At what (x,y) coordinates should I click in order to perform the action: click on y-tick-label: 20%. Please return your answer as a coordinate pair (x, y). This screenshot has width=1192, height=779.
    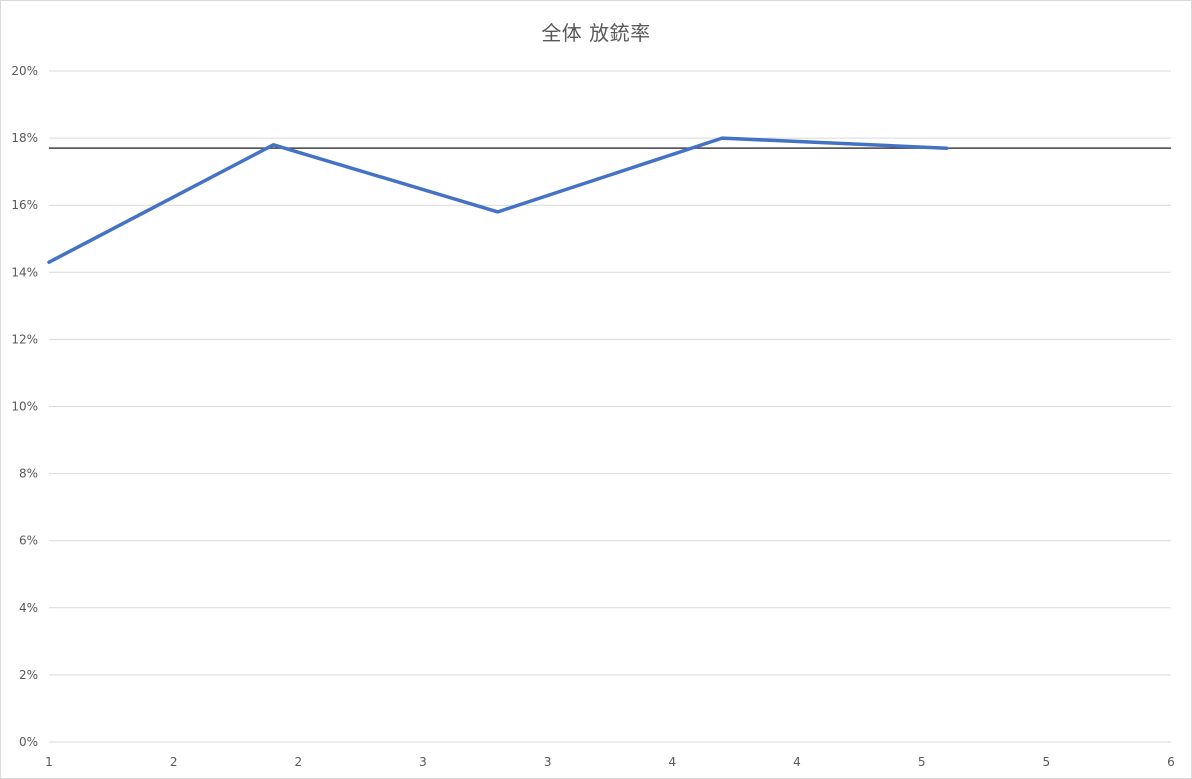
    Looking at the image, I should click on (24, 71).